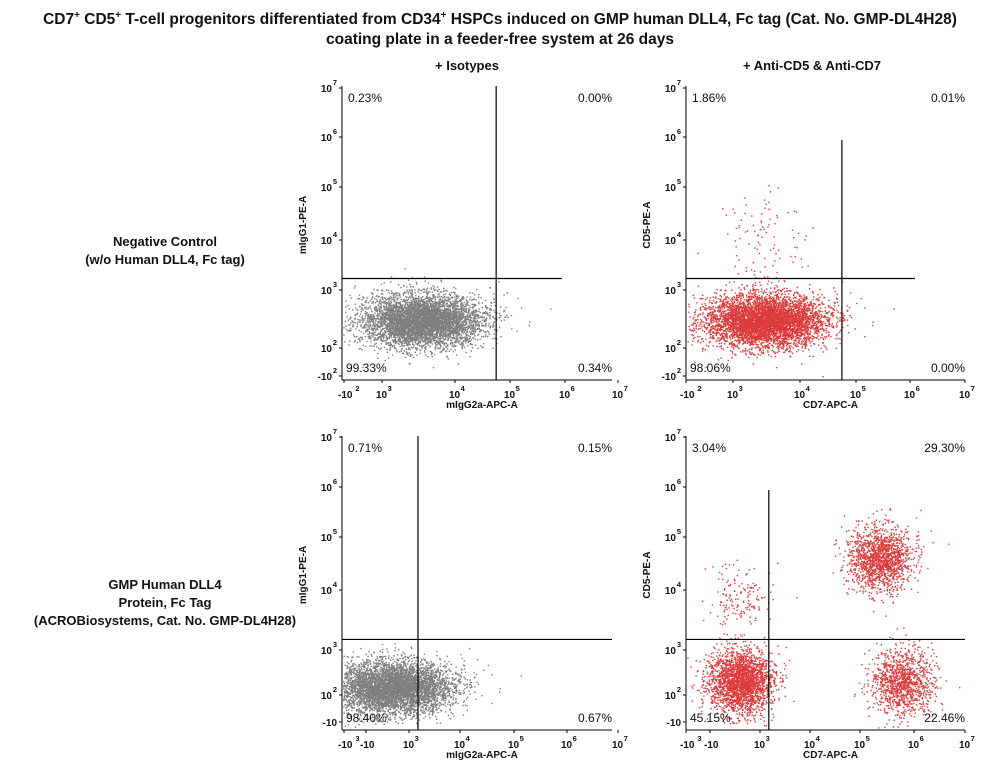  What do you see at coordinates (165, 242) in the screenshot?
I see `row-label-line: Negative Control` at bounding box center [165, 242].